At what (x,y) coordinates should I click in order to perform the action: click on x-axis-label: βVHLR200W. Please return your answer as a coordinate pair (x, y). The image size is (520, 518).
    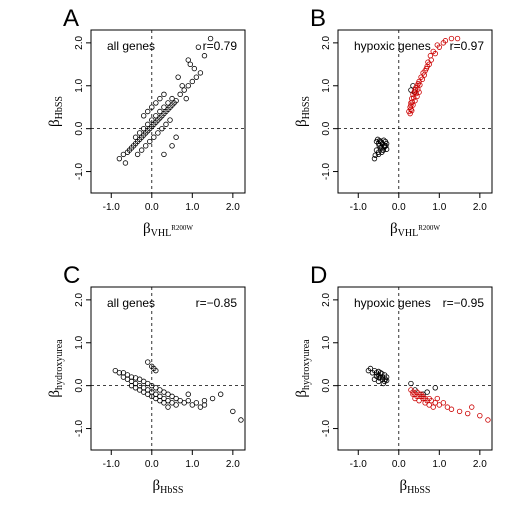
    Looking at the image, I should click on (168, 230).